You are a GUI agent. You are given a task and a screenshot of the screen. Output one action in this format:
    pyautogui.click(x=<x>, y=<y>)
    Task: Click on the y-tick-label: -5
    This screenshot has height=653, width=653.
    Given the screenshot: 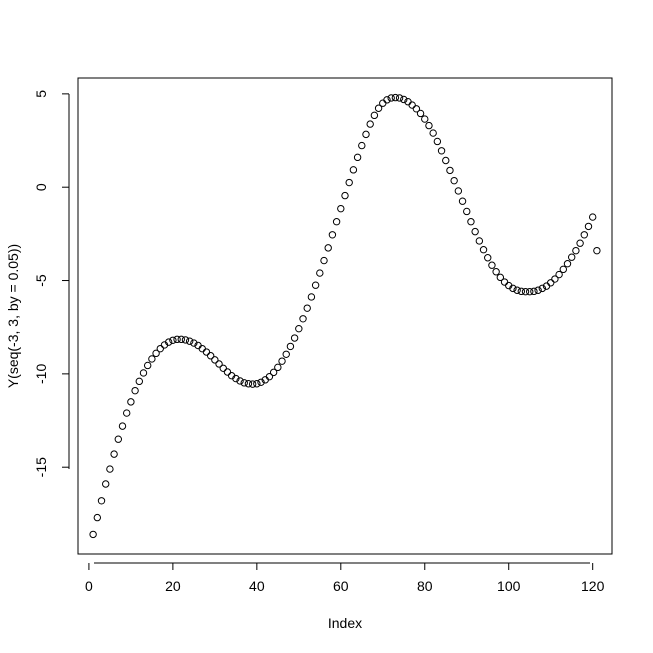 What is the action you would take?
    pyautogui.click(x=41, y=280)
    